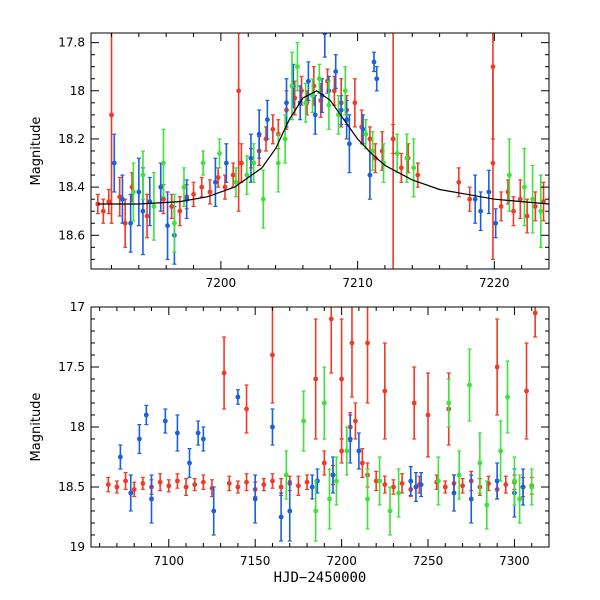 This screenshot has height=600, width=600. What do you see at coordinates (514, 561) in the screenshot?
I see `x-tick-label: 7300` at bounding box center [514, 561].